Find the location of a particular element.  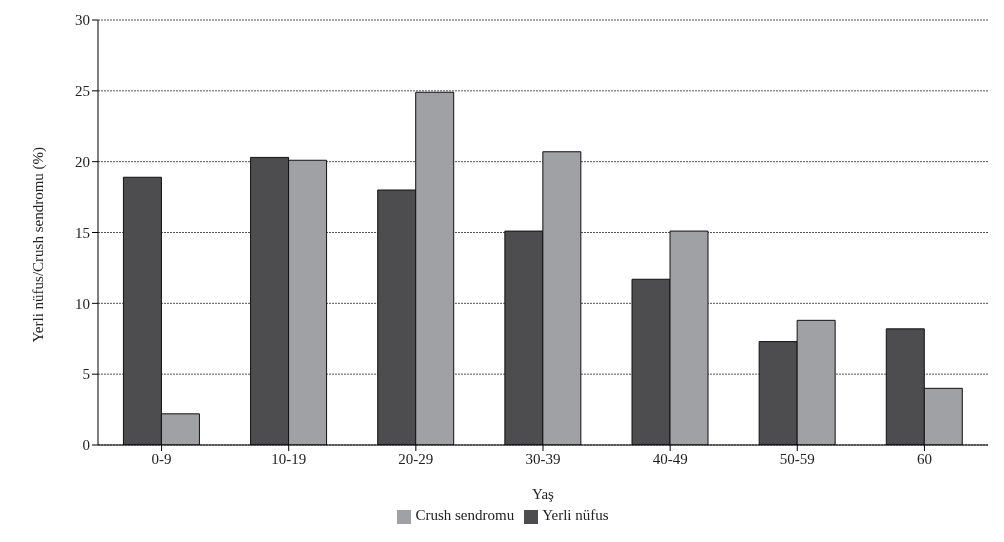

y-tick-label: 30 is located at coordinates (82, 20).